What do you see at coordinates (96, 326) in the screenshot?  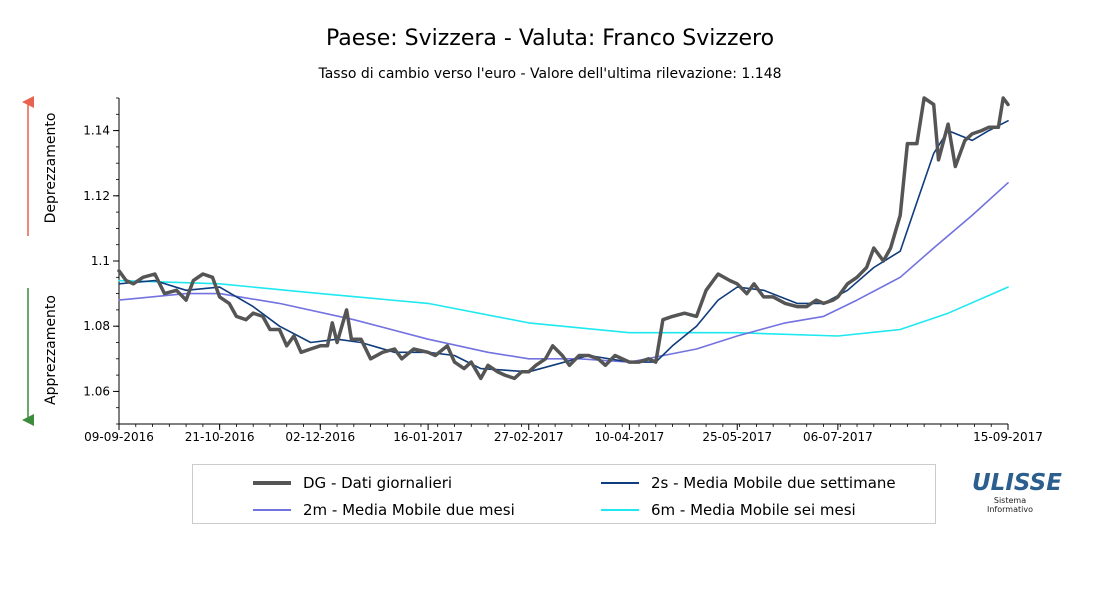 I see `y-tick-label: 1.08` at bounding box center [96, 326].